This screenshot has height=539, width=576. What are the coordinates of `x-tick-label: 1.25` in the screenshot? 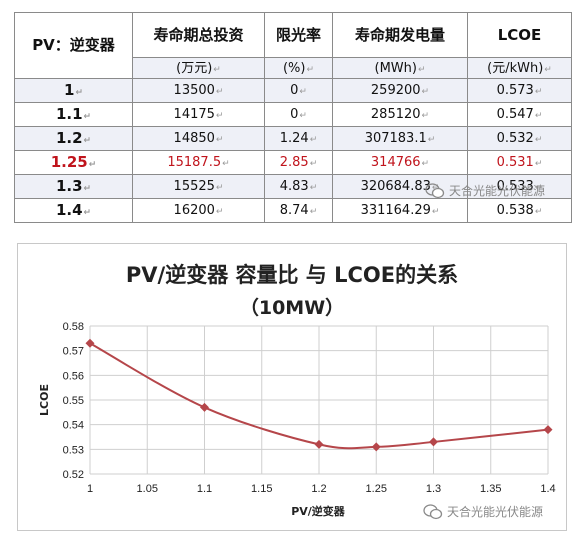 It's located at (376, 489).